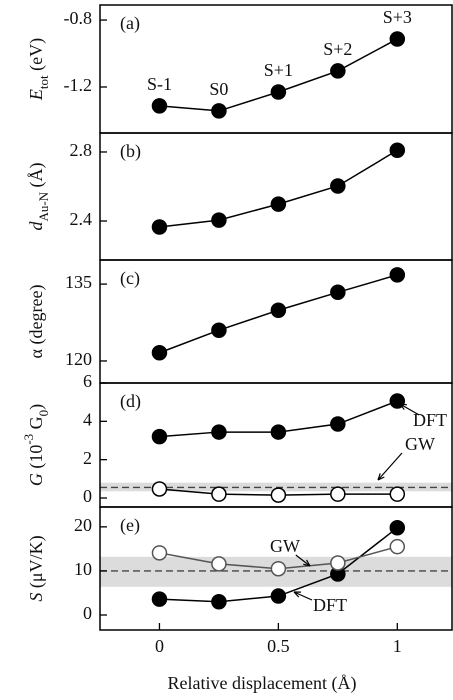 The height and width of the screenshot is (700, 453). I want to click on panel-label: (d), so click(130, 401).